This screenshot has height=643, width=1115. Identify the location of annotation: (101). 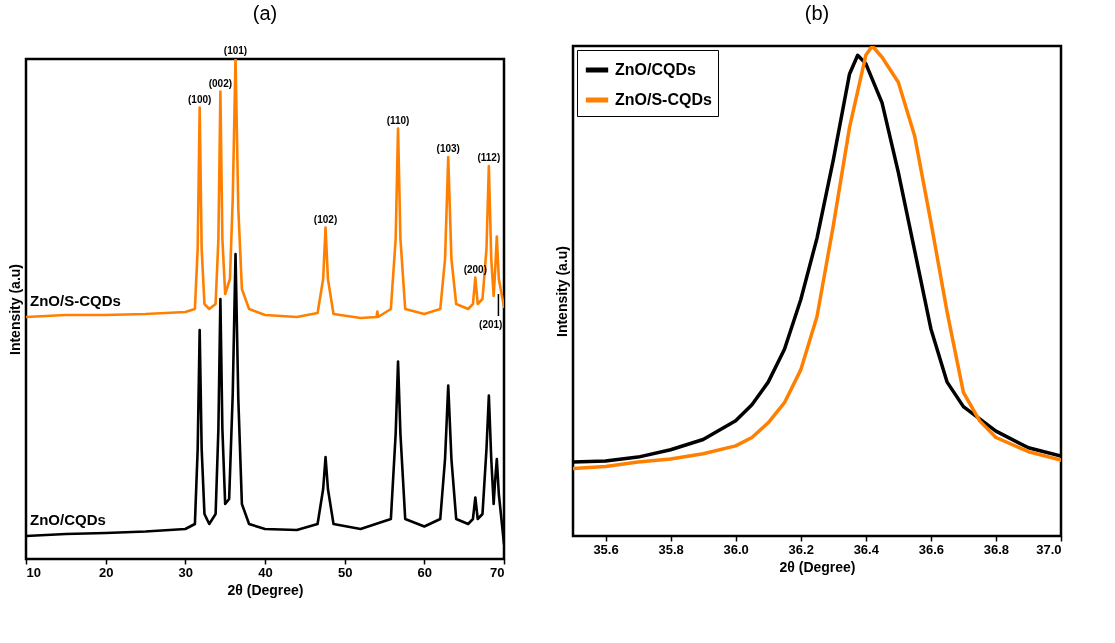
(235, 50).